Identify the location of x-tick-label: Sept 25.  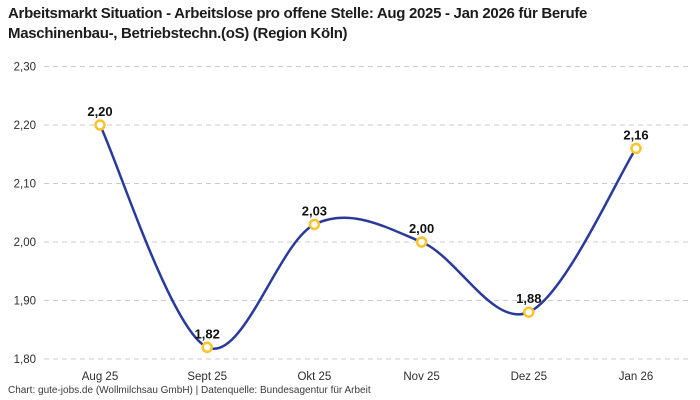
(207, 377).